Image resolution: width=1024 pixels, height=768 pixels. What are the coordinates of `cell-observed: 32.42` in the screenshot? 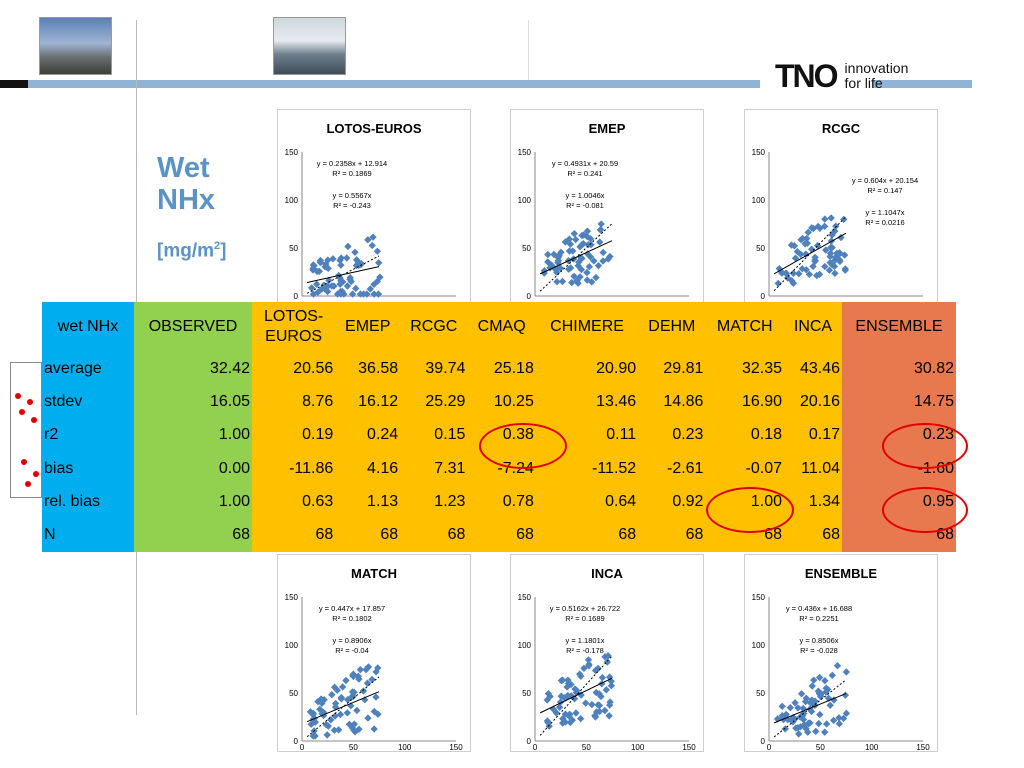 It's located at (193, 369).